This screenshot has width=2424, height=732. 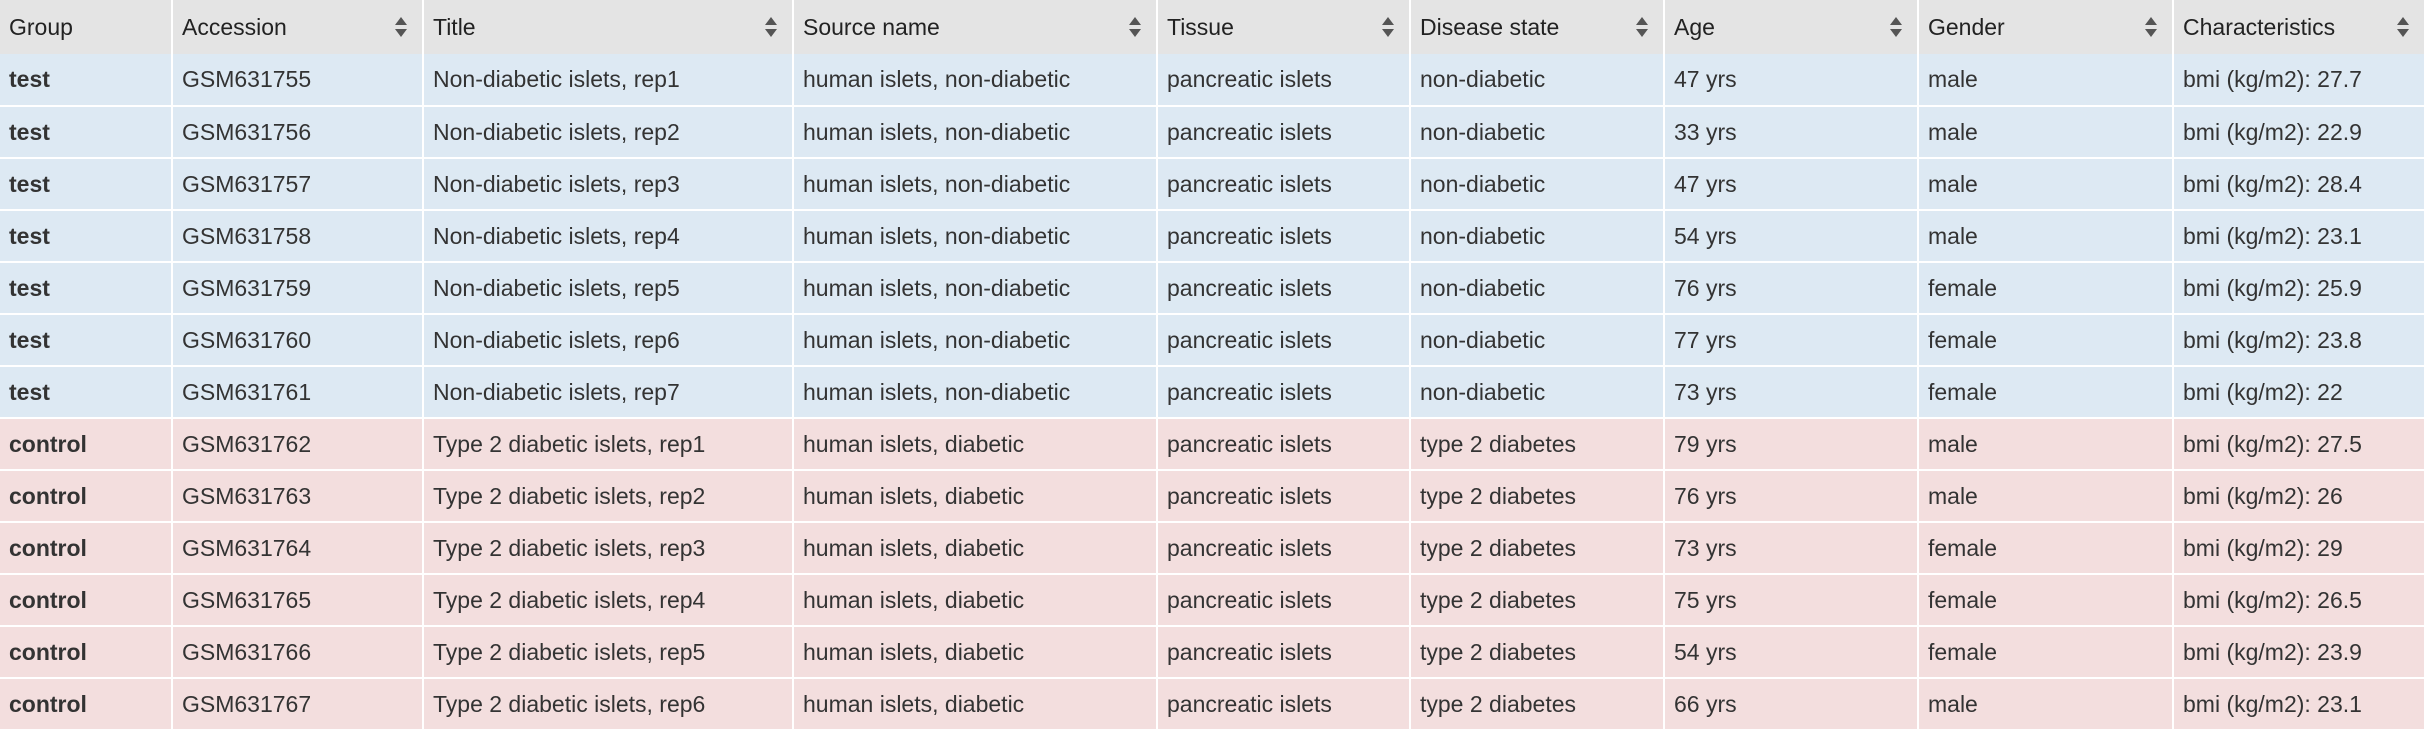 I want to click on column-header-title: Title, so click(x=608, y=27).